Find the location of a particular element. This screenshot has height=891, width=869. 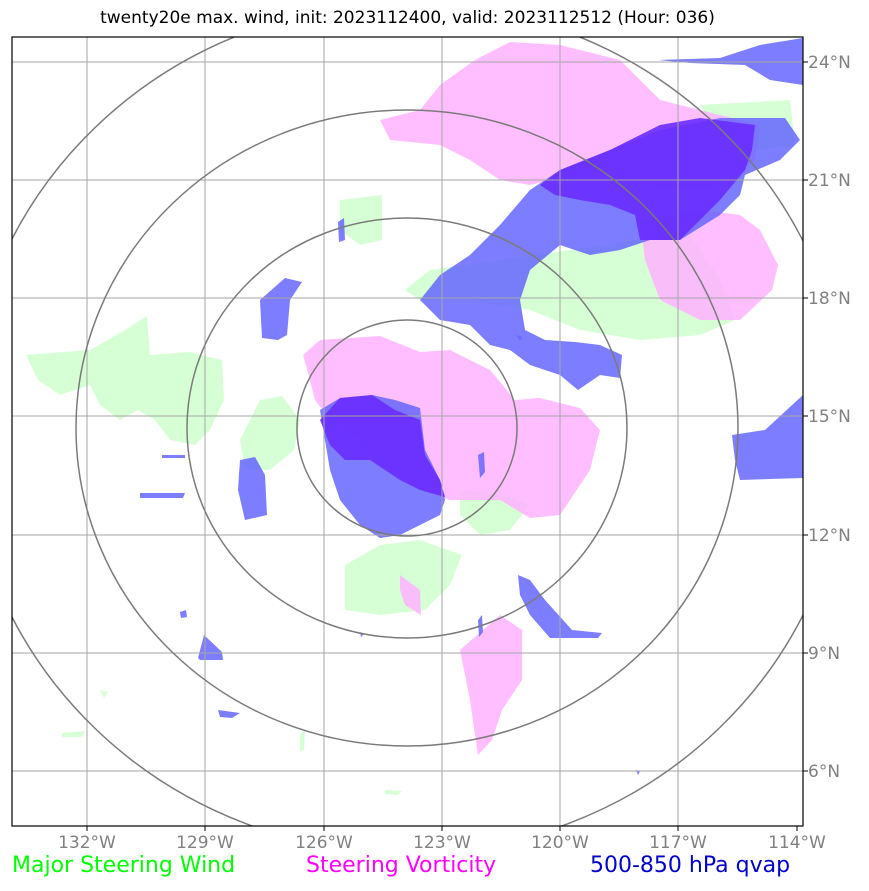

lon-label-132w: 132°W is located at coordinates (87, 843).